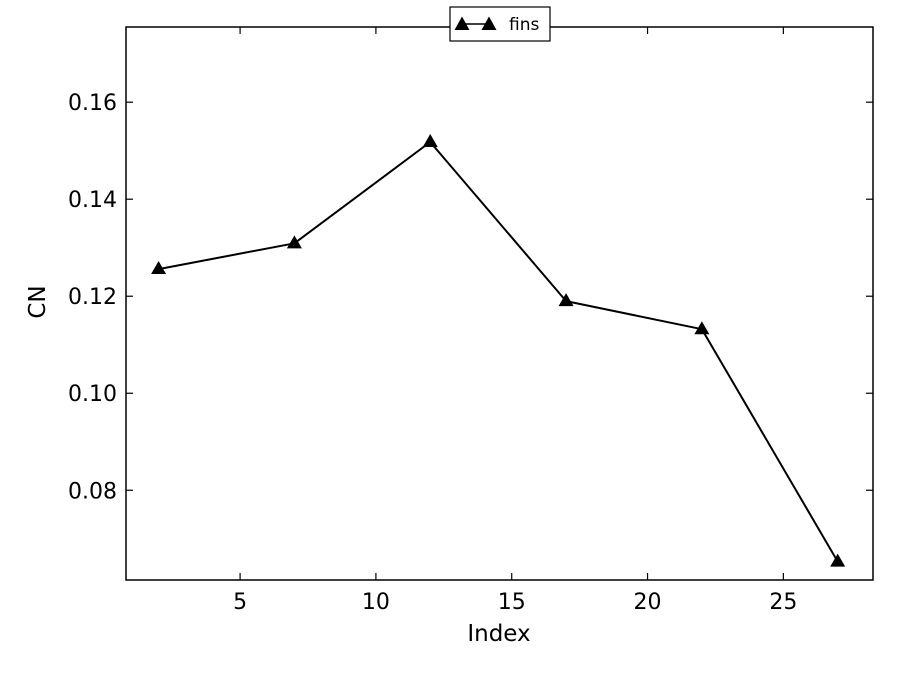 This screenshot has width=901, height=675. I want to click on y-axis-label: CN, so click(38, 301).